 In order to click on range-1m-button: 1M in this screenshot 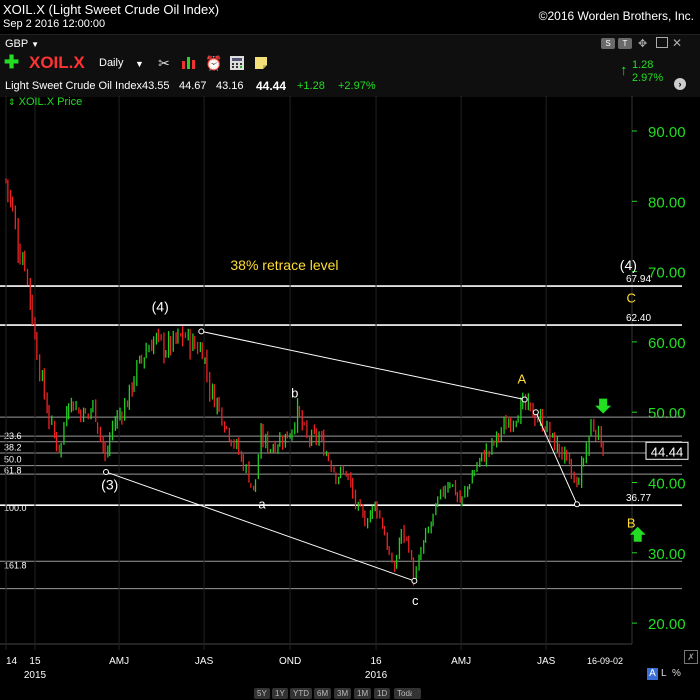, I will do `click(363, 693)`.